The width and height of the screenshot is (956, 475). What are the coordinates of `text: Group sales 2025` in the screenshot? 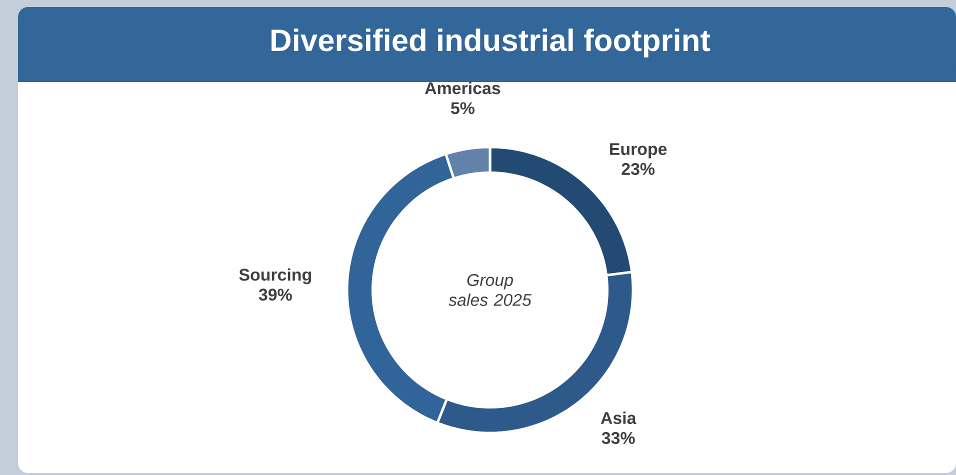 It's located at (490, 290).